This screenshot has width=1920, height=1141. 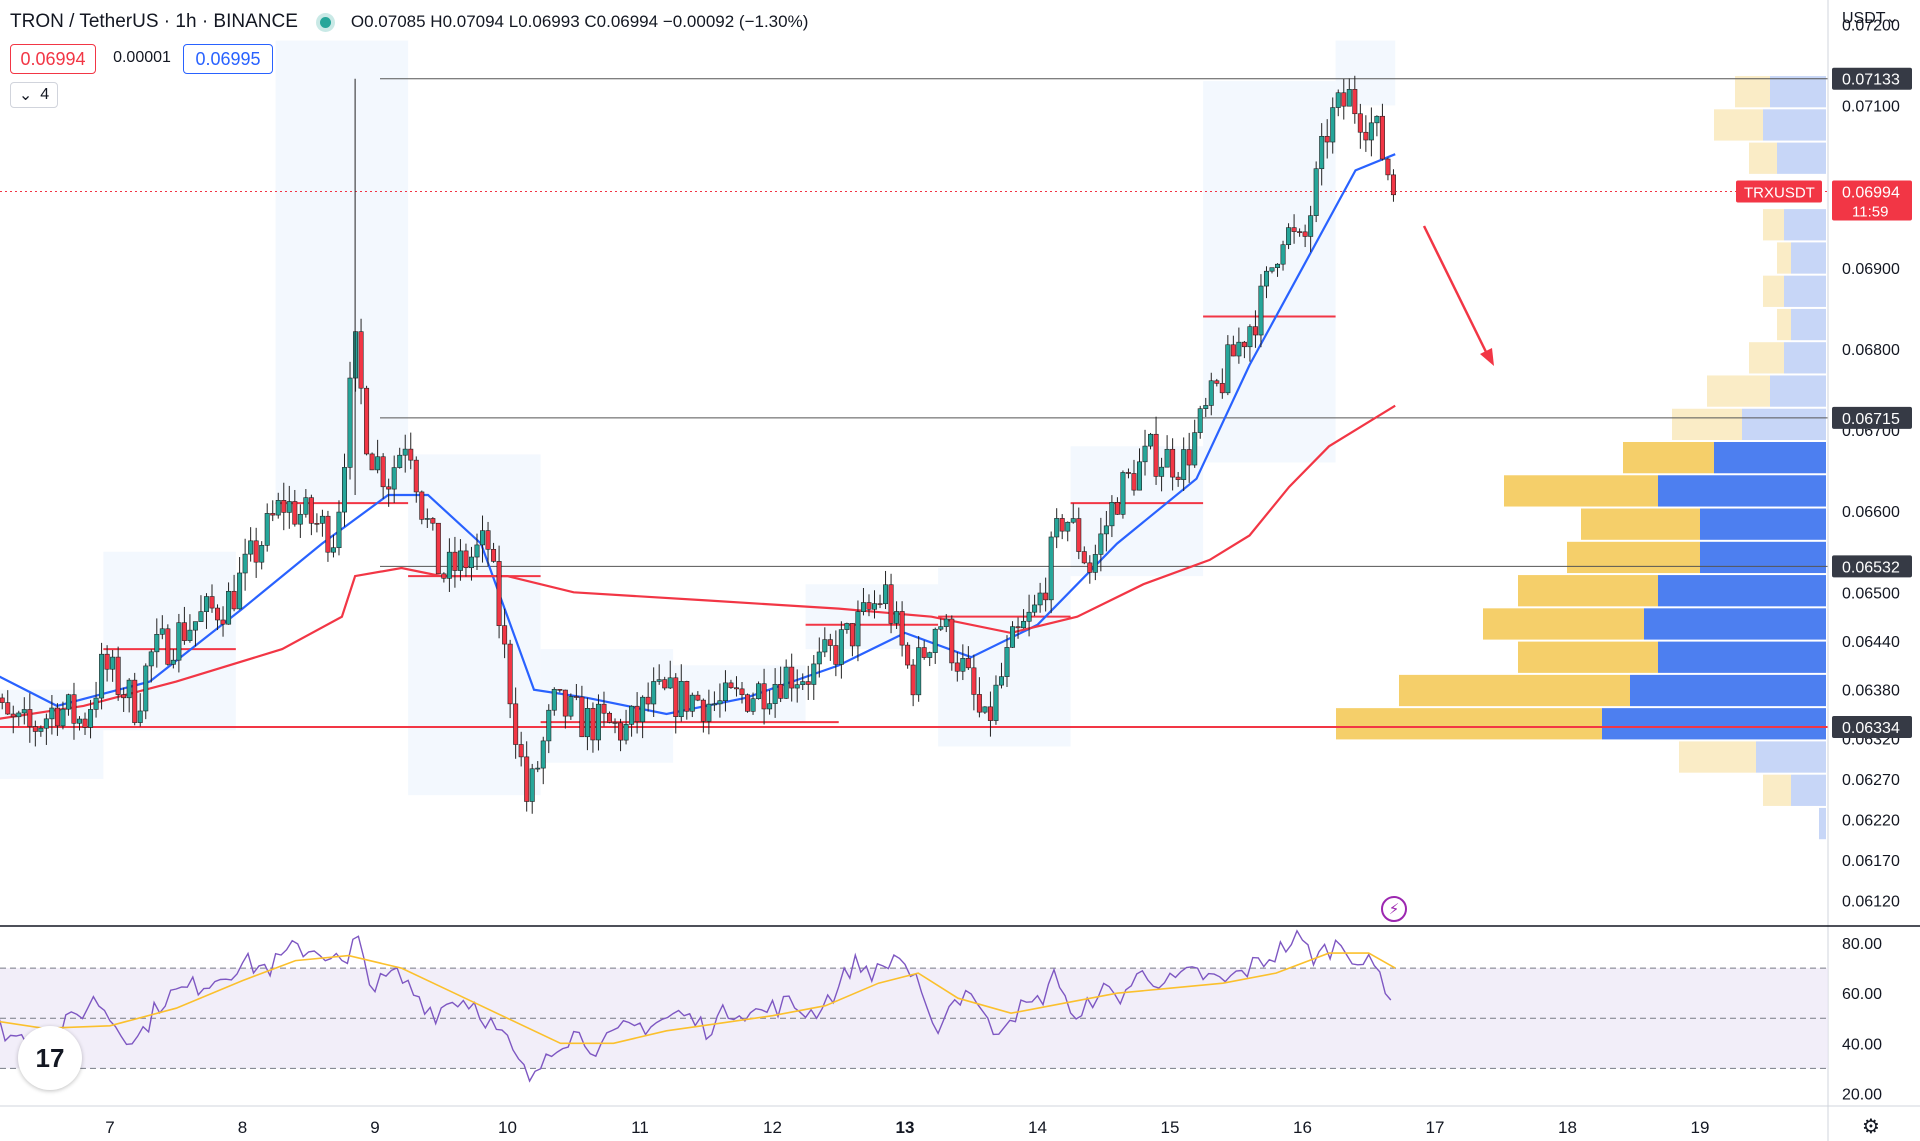 I want to click on lightning-icon: ⚡, so click(x=1394, y=909).